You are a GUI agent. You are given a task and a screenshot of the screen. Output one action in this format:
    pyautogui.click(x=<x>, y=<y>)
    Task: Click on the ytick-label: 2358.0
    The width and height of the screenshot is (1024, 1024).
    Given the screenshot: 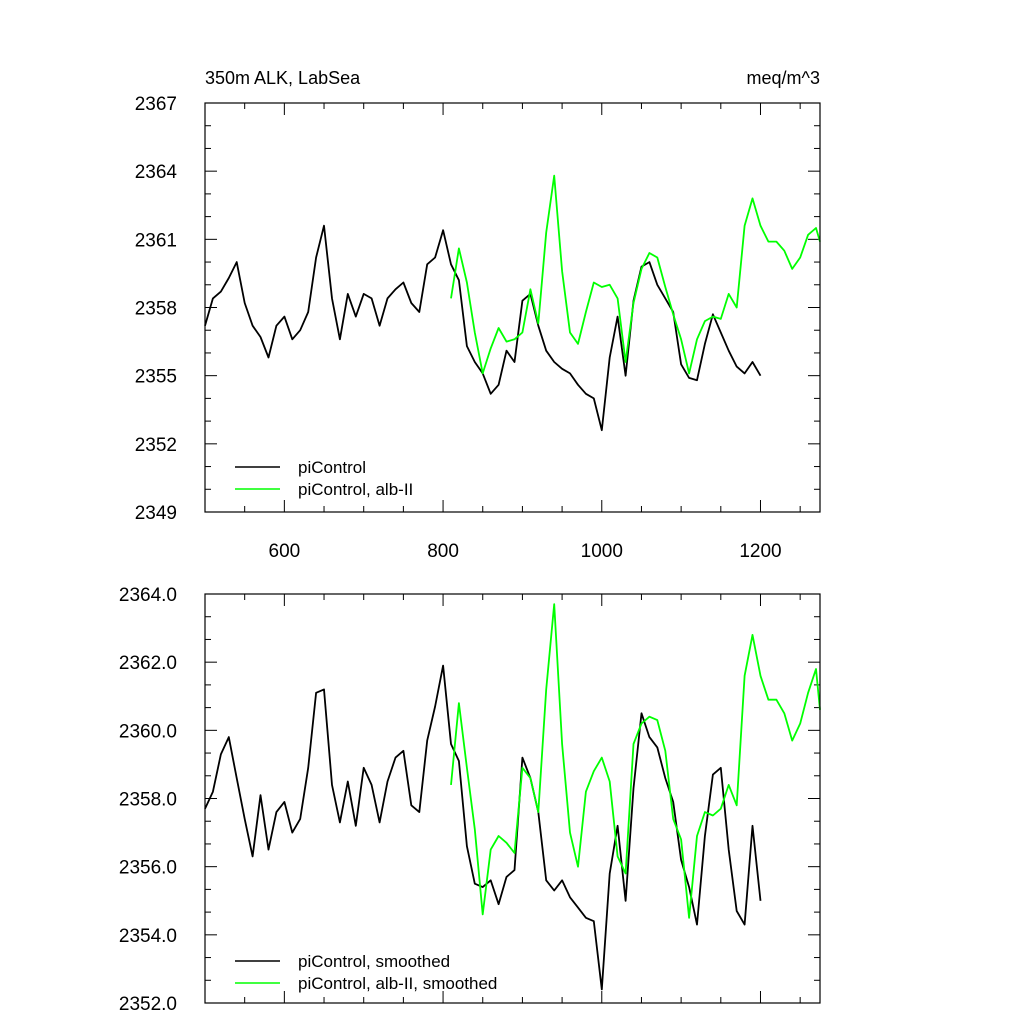 What is the action you would take?
    pyautogui.click(x=148, y=800)
    